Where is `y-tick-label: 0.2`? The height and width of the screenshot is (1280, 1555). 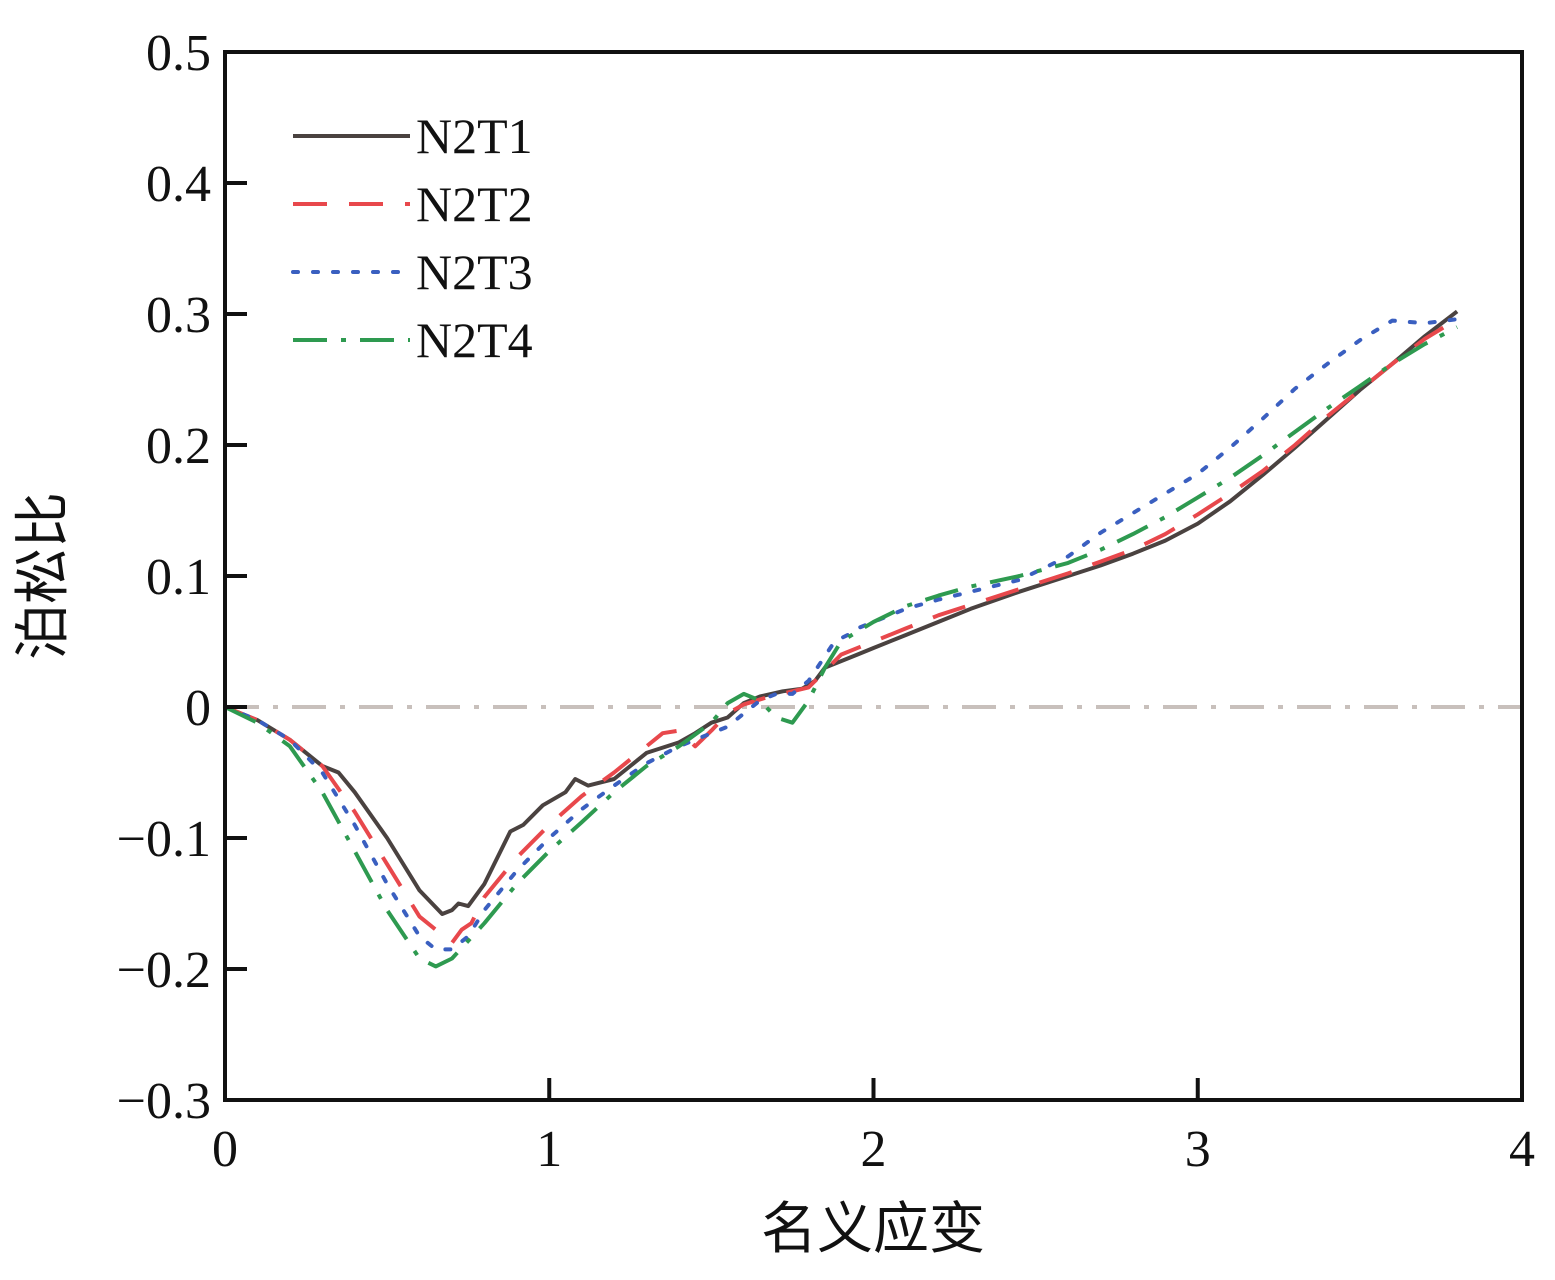
y-tick-label: 0.2 is located at coordinates (178, 446).